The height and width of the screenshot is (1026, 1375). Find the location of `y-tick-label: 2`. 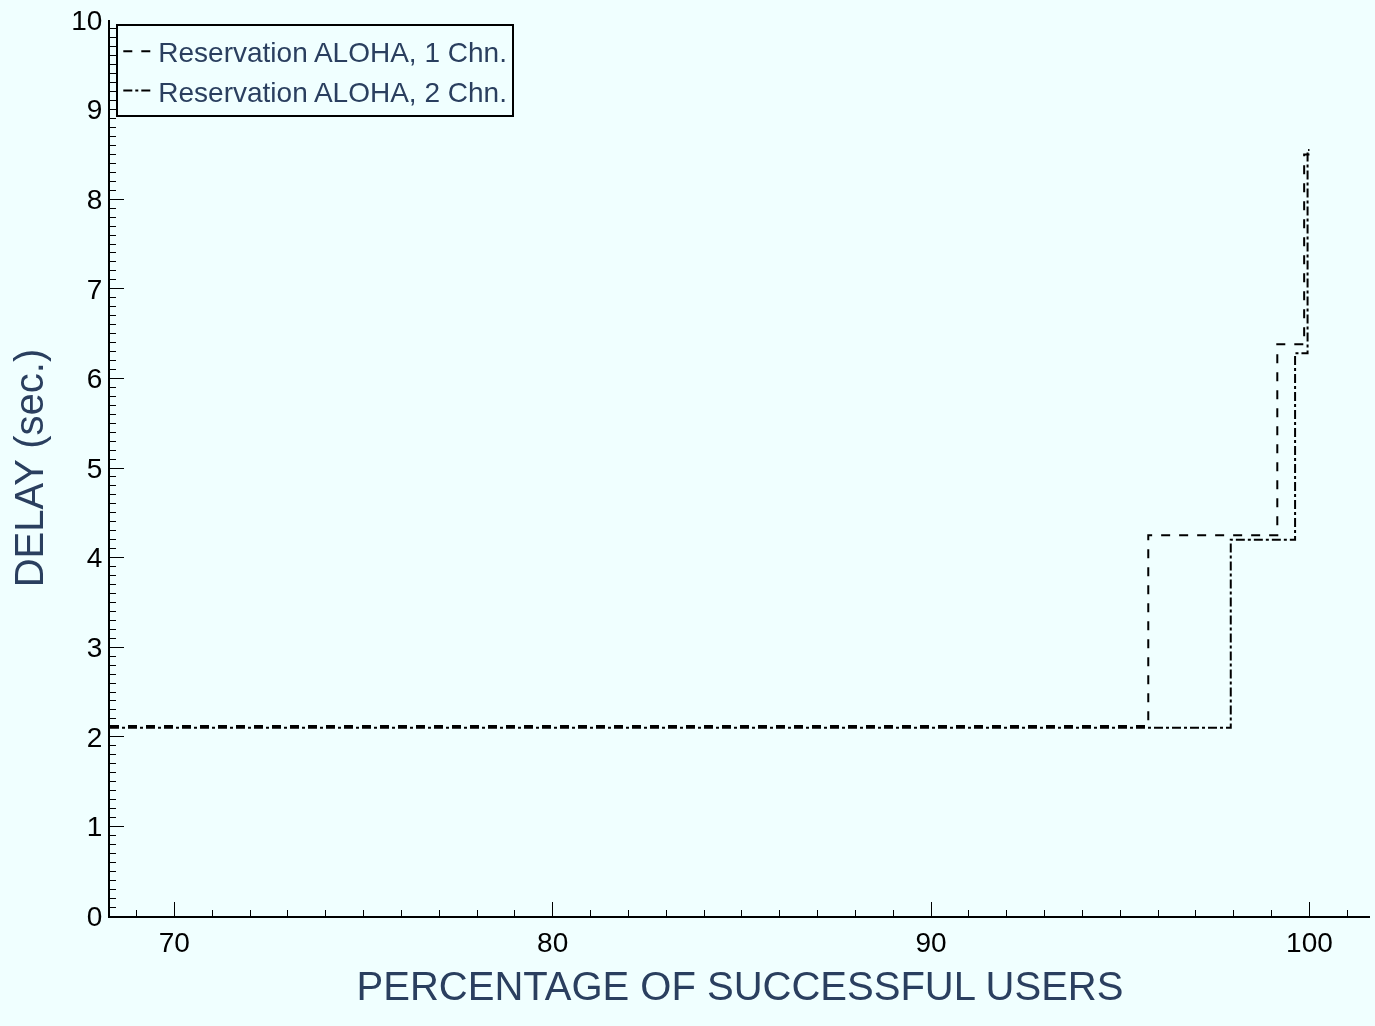

y-tick-label: 2 is located at coordinates (94, 737).